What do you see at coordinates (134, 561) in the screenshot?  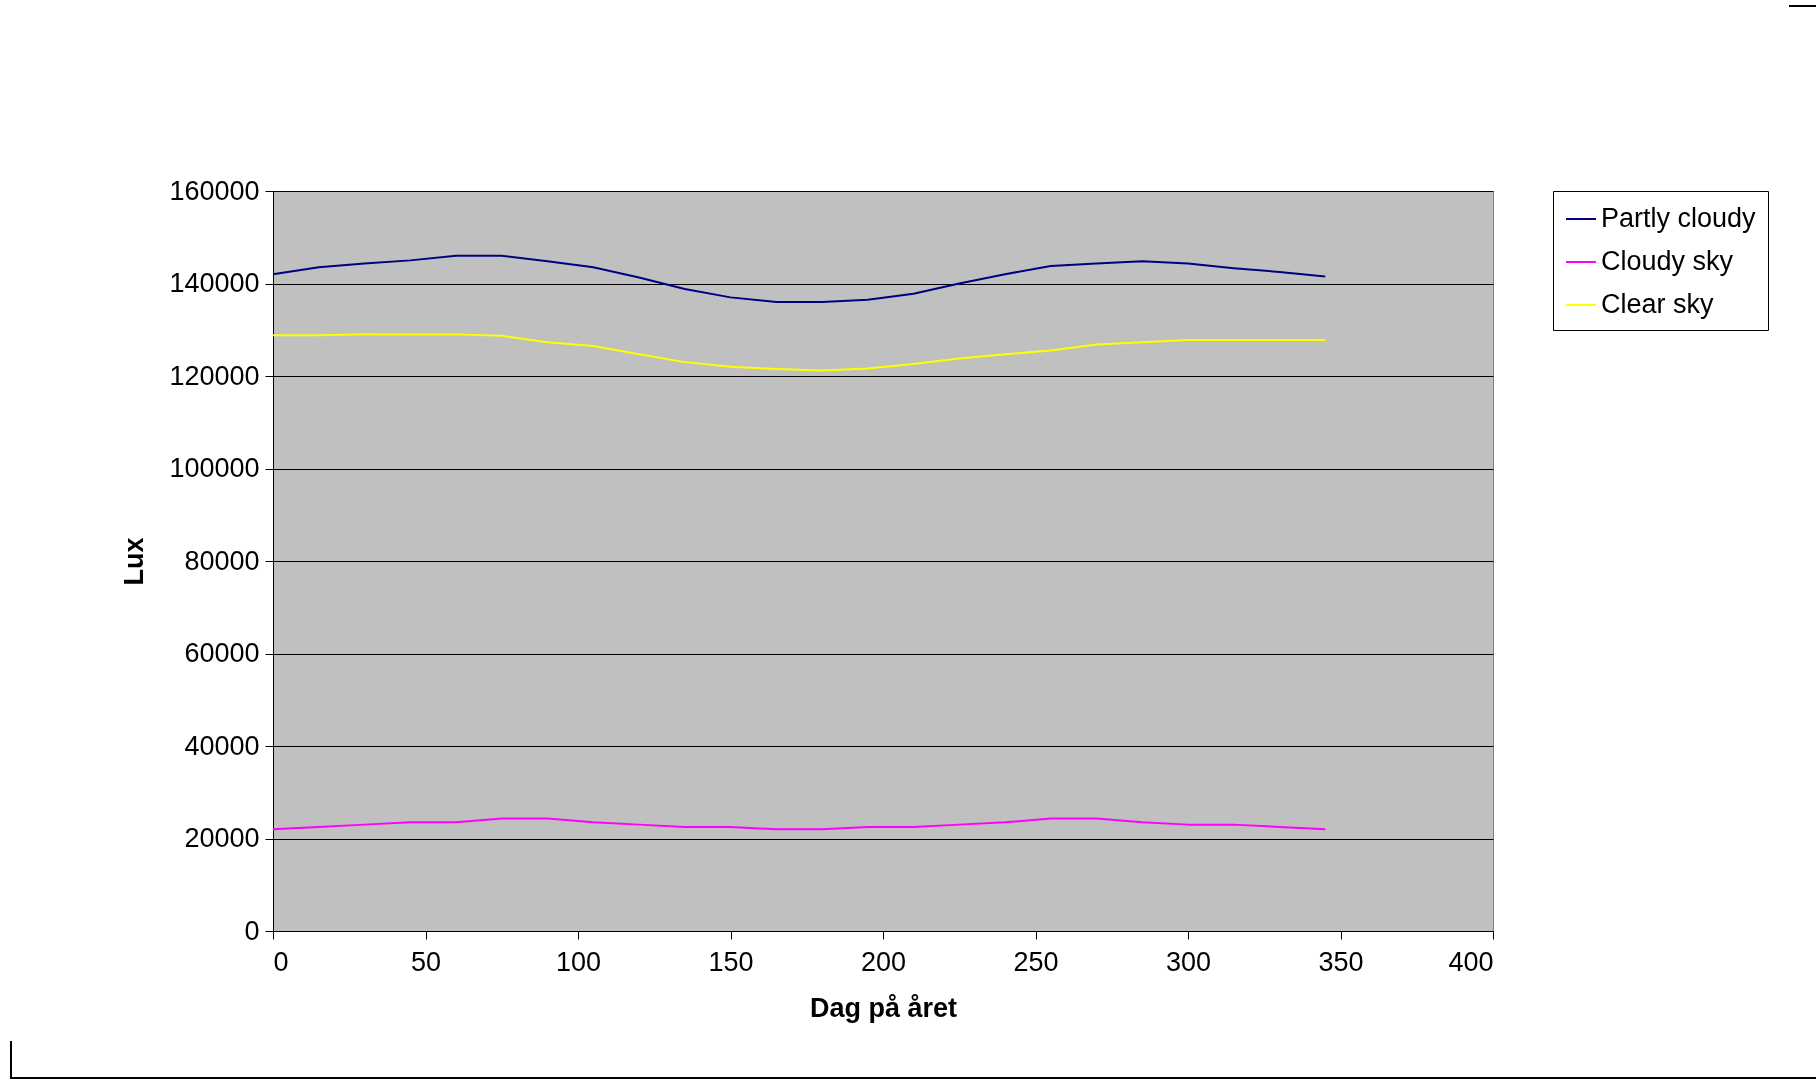 I see `y-axis-title: Lux` at bounding box center [134, 561].